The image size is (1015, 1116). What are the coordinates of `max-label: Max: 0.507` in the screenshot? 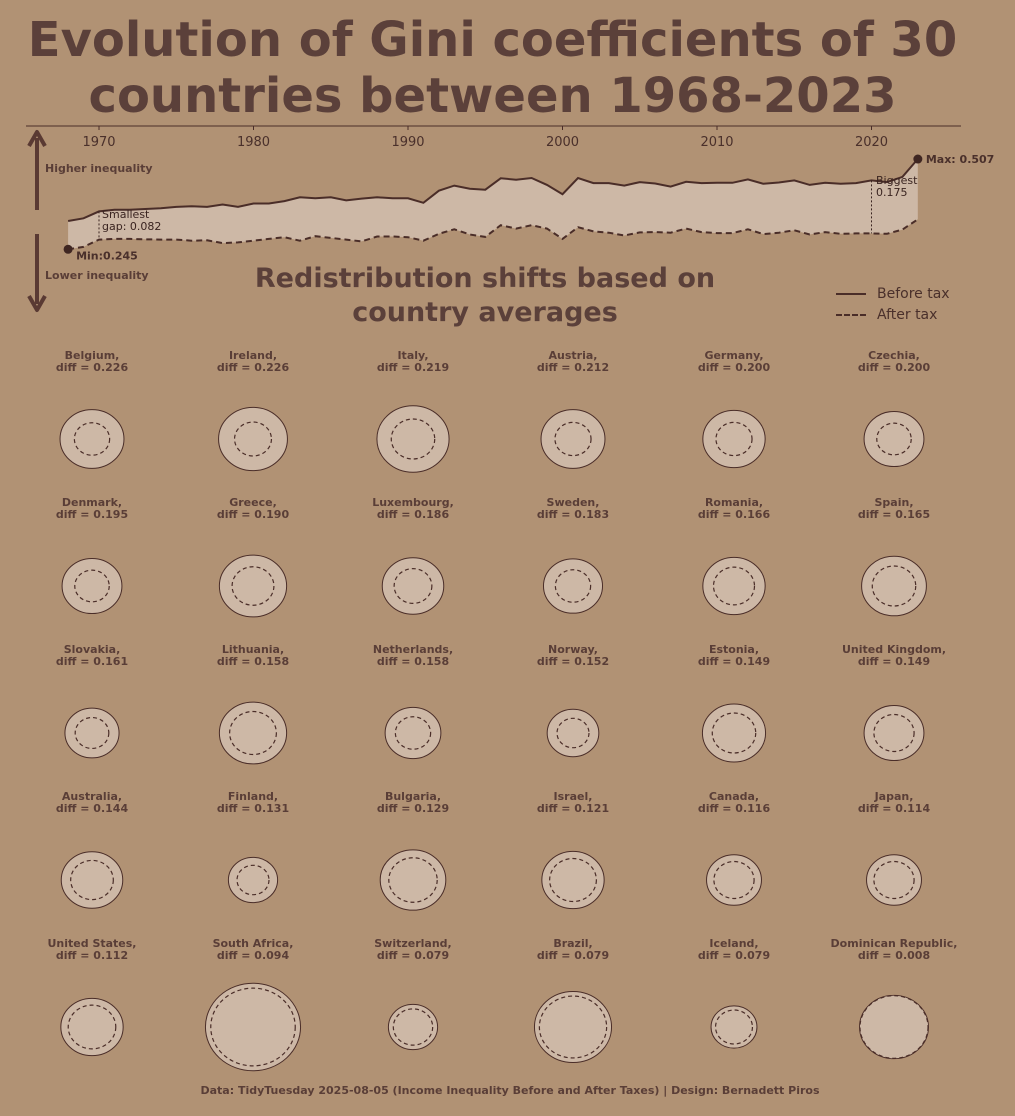 It's located at (960, 159).